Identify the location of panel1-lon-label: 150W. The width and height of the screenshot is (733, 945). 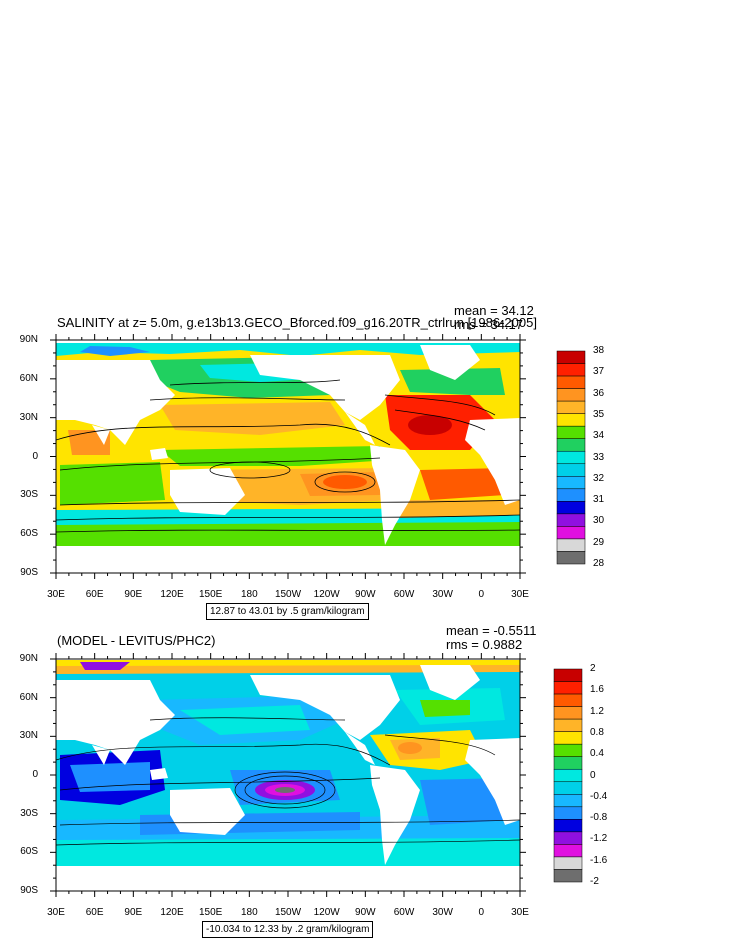
(288, 594).